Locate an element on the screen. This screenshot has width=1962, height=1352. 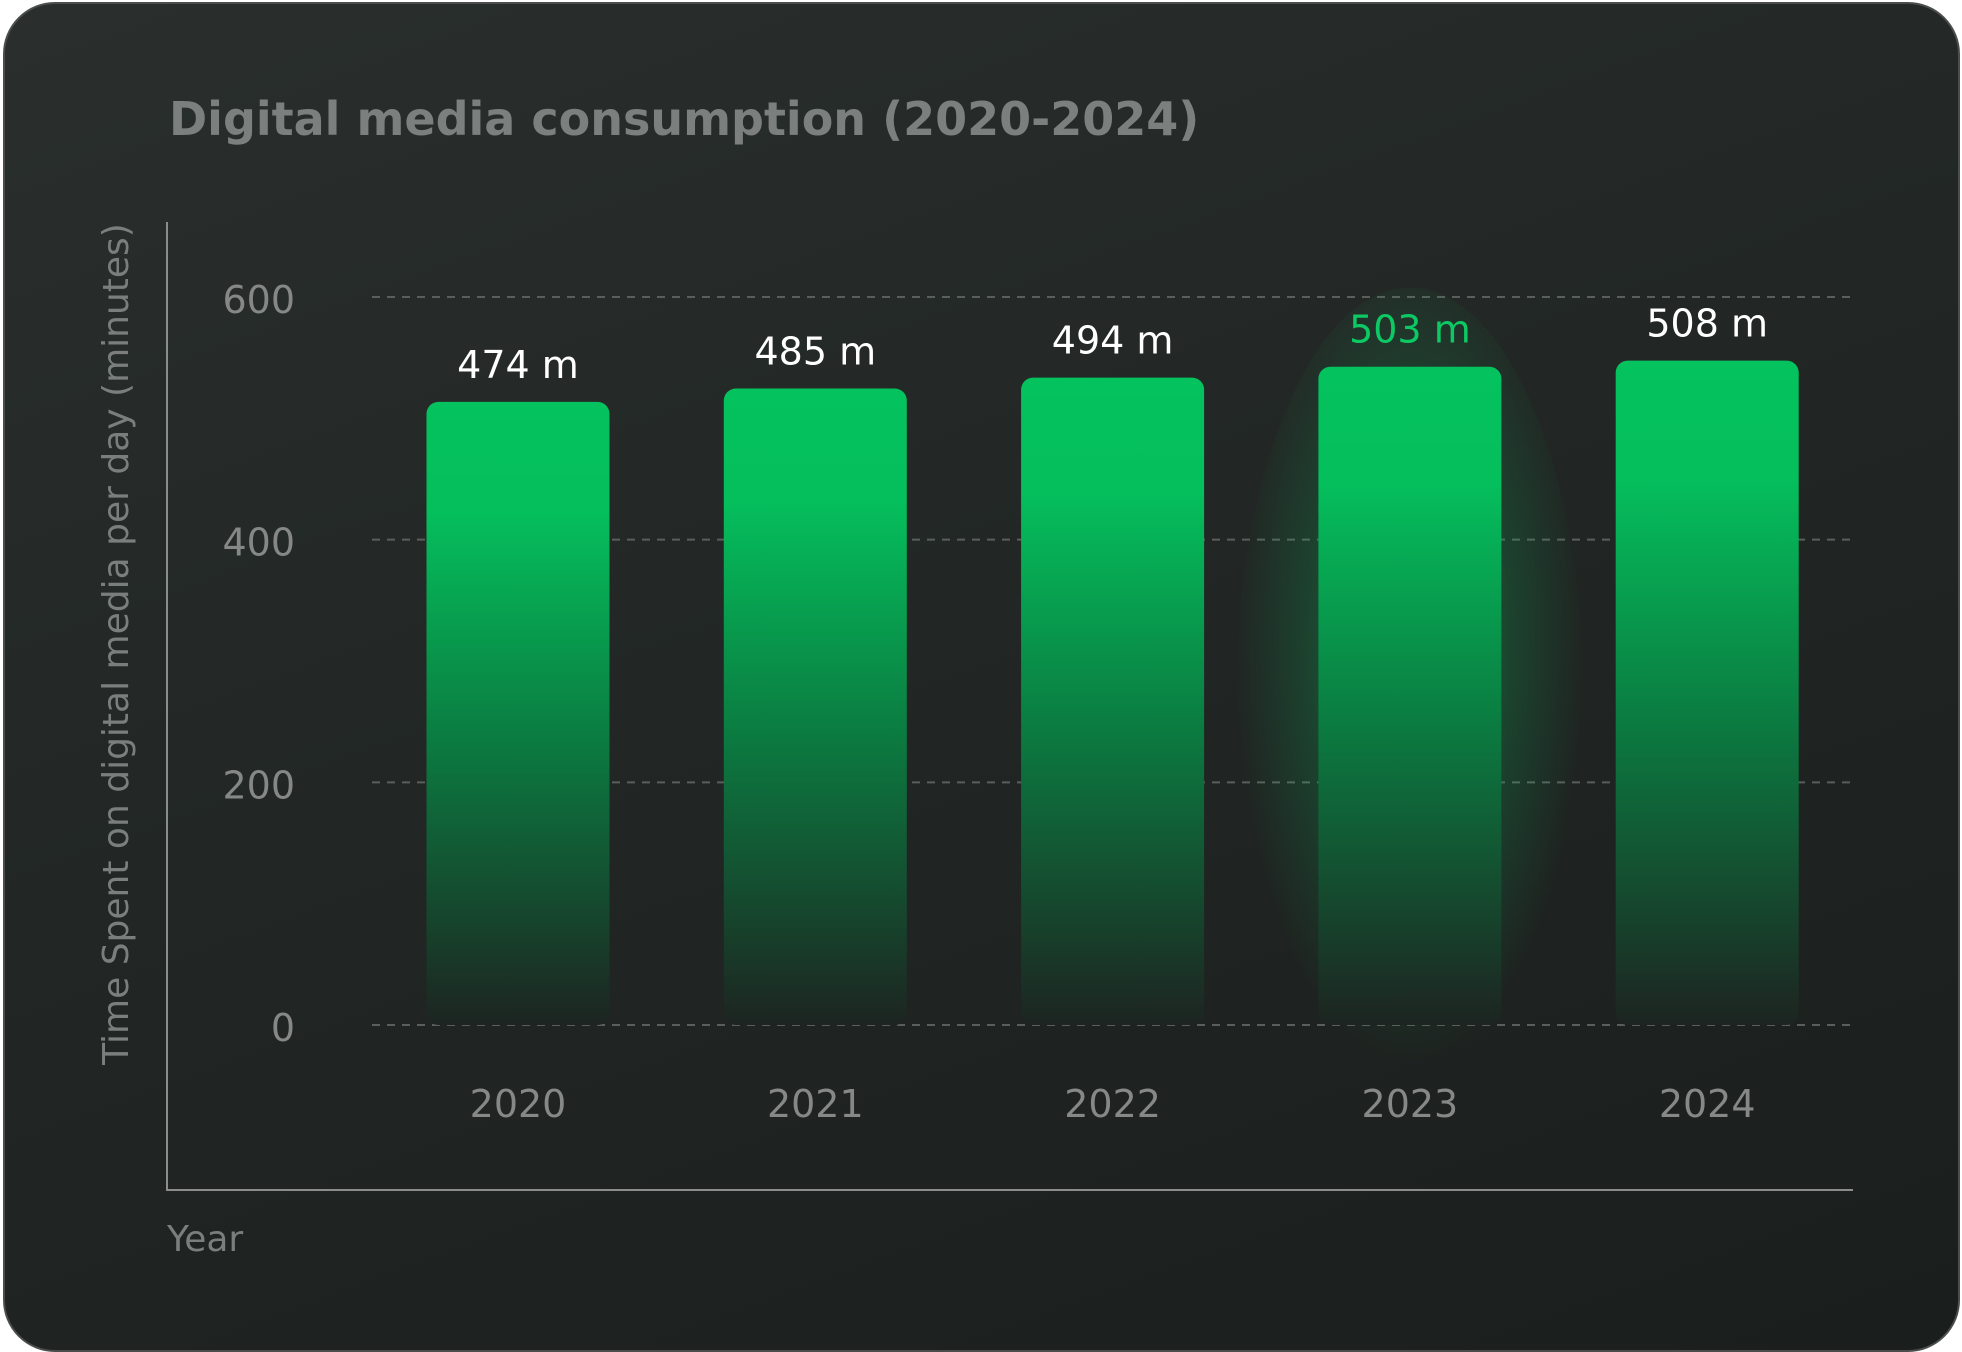
x-axis-title: Year is located at coordinates (204, 1239).